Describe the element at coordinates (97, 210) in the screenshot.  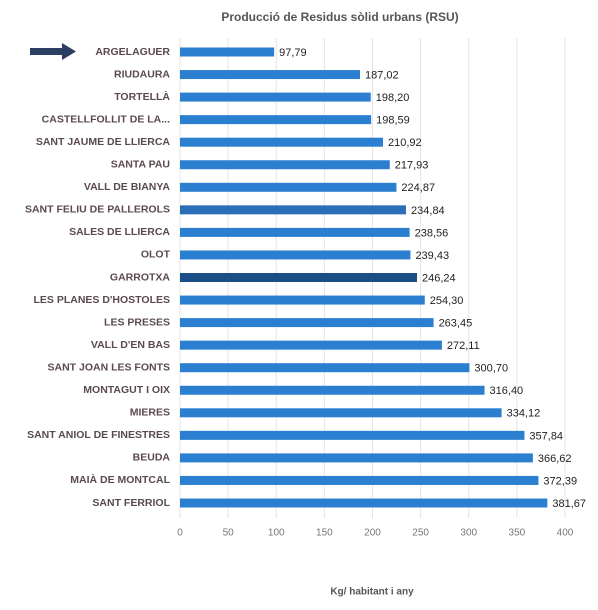
I see `category-label: SANT FELIU DE PALLEROLS` at that location.